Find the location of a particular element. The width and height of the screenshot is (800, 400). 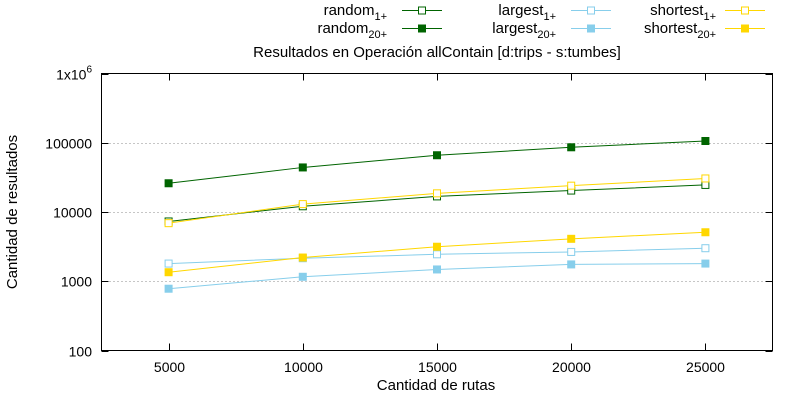

legend-label: shortest20+ is located at coordinates (680, 30).